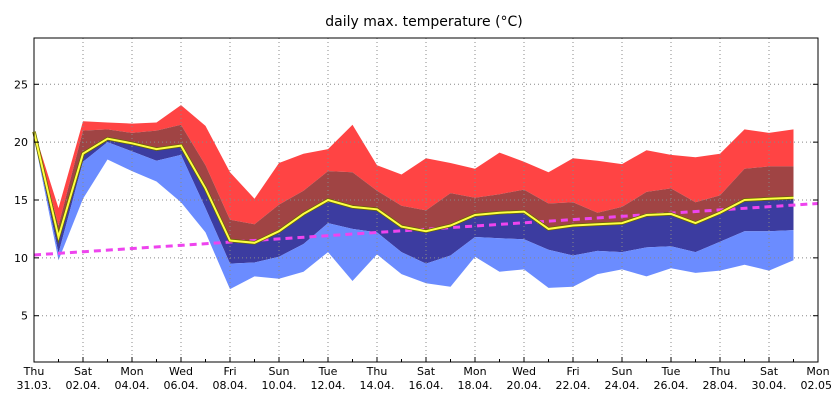 Image resolution: width=832 pixels, height=400 pixels. I want to click on x-tick-date: 20.04., so click(524, 385).